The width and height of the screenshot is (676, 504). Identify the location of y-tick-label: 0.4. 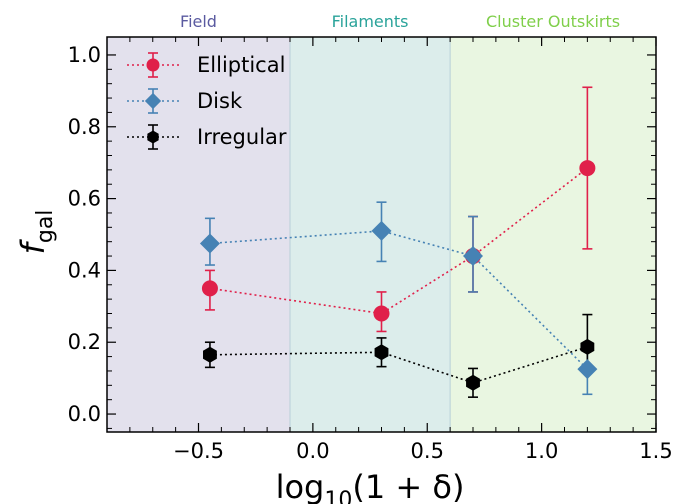
(84, 270).